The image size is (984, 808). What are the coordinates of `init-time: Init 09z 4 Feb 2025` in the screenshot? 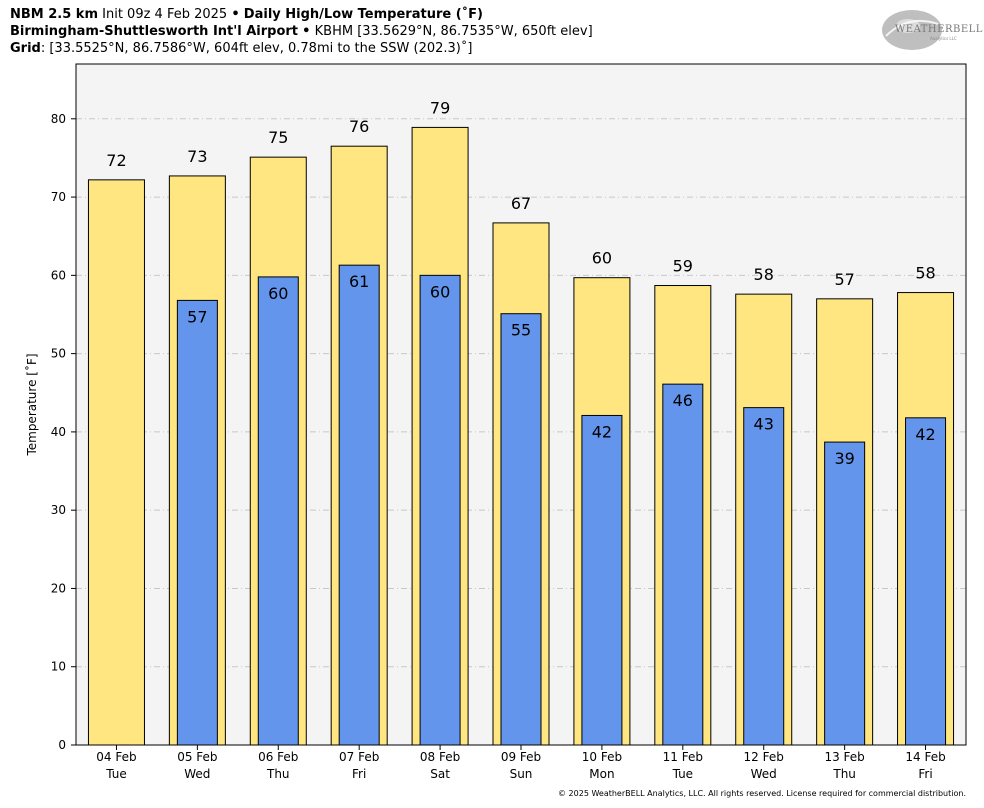 It's located at (165, 14).